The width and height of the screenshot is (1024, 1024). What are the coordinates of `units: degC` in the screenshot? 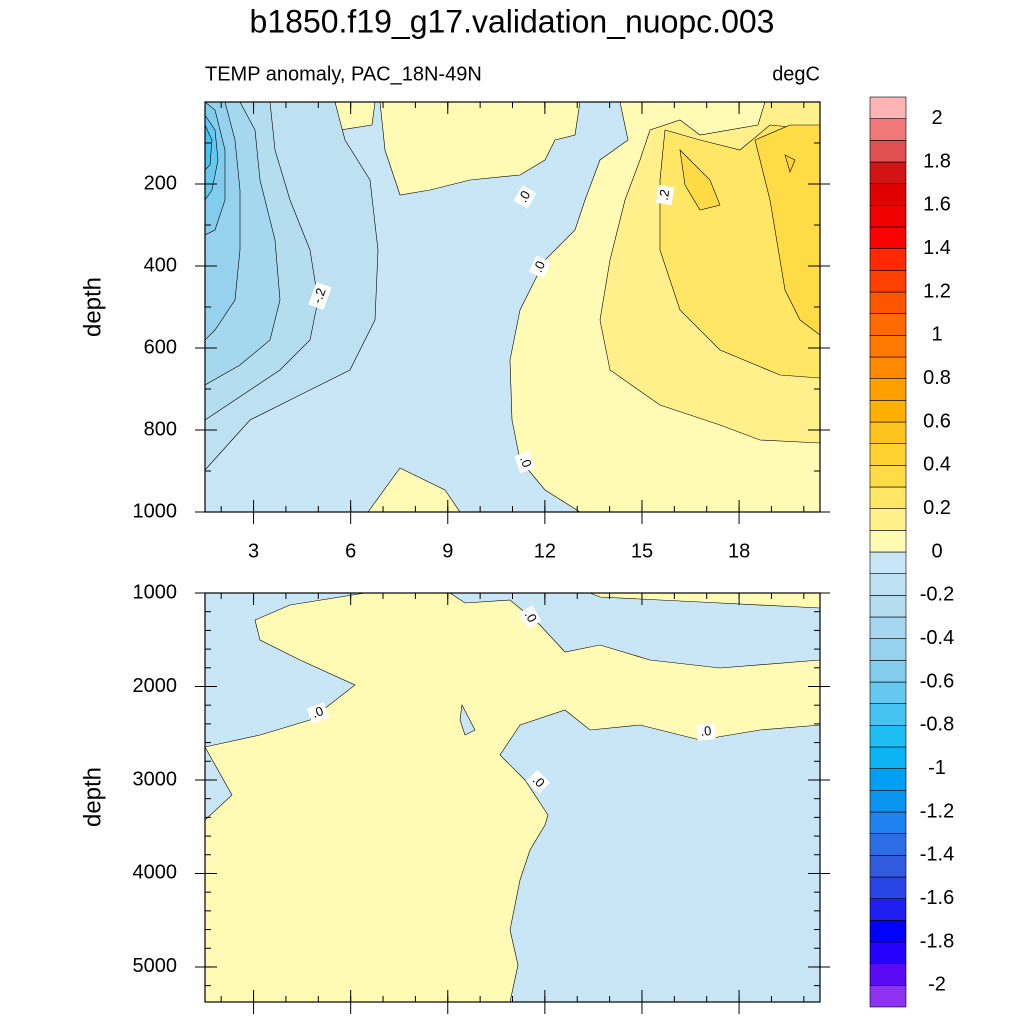 It's located at (796, 74).